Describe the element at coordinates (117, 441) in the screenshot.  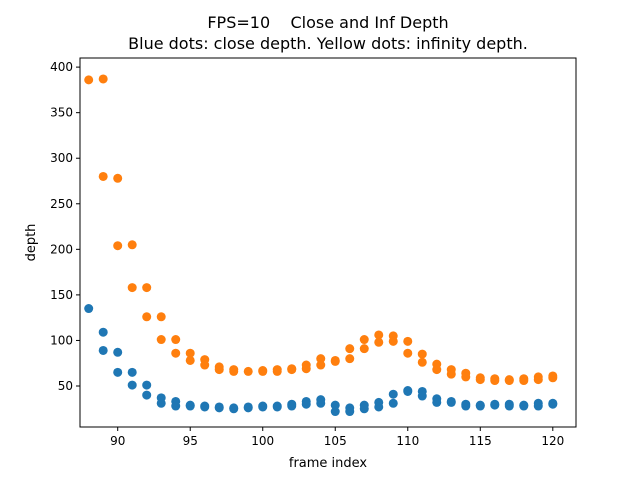
I see `x-tick-label: 90` at that location.